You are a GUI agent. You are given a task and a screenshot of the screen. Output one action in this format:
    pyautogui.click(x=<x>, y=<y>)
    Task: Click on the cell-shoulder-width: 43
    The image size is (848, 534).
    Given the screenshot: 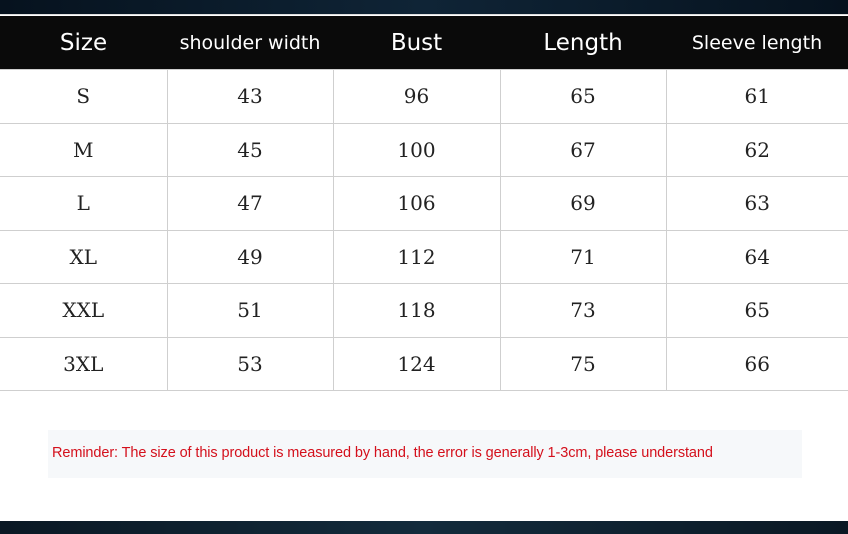 What is the action you would take?
    pyautogui.click(x=250, y=96)
    